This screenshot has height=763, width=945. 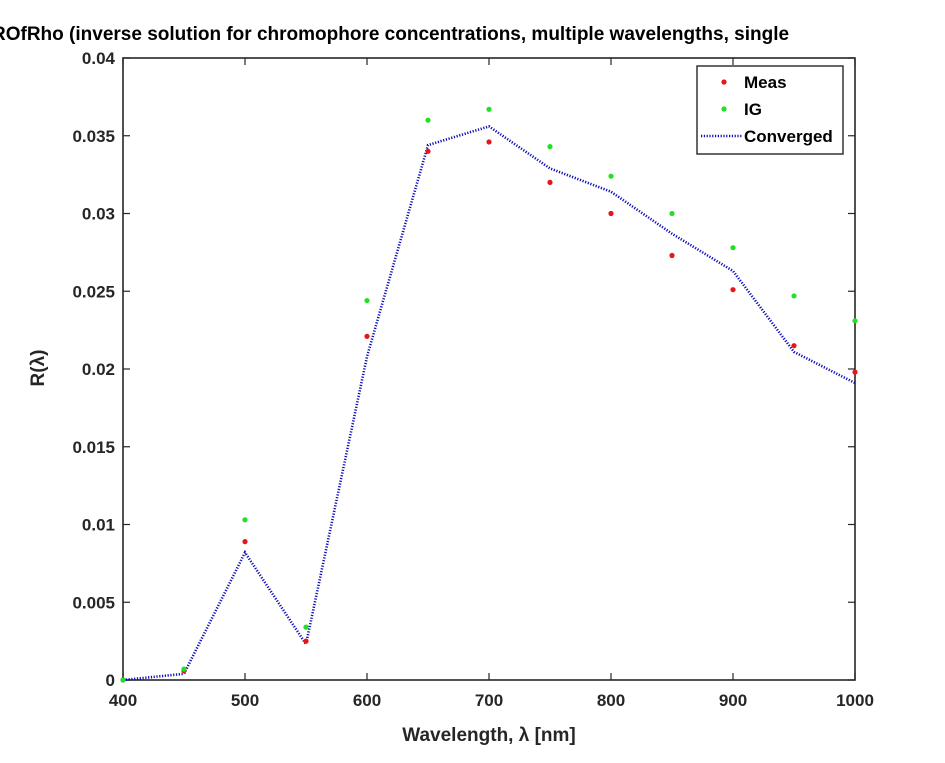 What do you see at coordinates (93, 291) in the screenshot?
I see `y-tick-label: 0.025` at bounding box center [93, 291].